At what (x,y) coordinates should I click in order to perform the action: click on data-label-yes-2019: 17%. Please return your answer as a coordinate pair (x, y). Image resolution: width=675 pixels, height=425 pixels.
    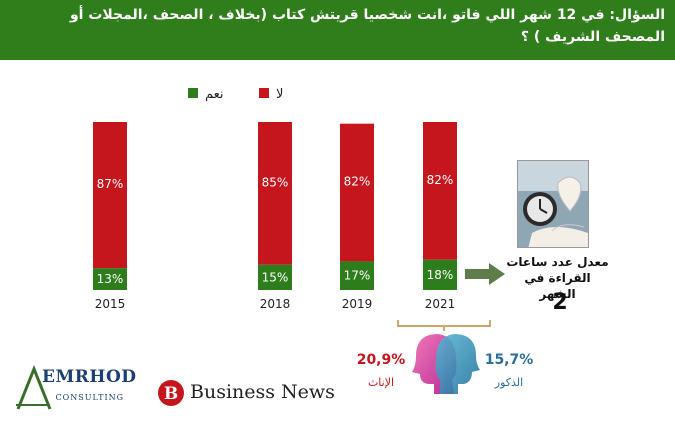
    Looking at the image, I should click on (357, 276).